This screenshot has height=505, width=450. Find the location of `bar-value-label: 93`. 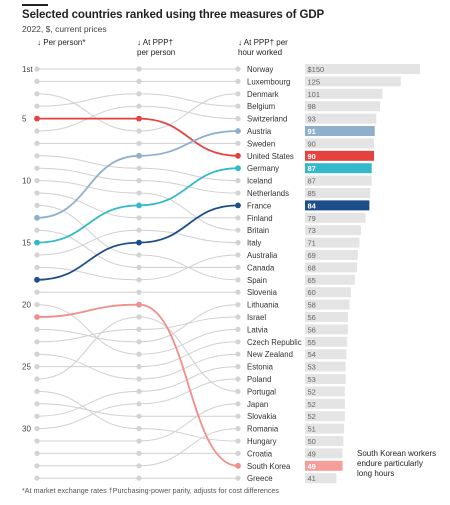

bar-value-label: 93 is located at coordinates (312, 119).